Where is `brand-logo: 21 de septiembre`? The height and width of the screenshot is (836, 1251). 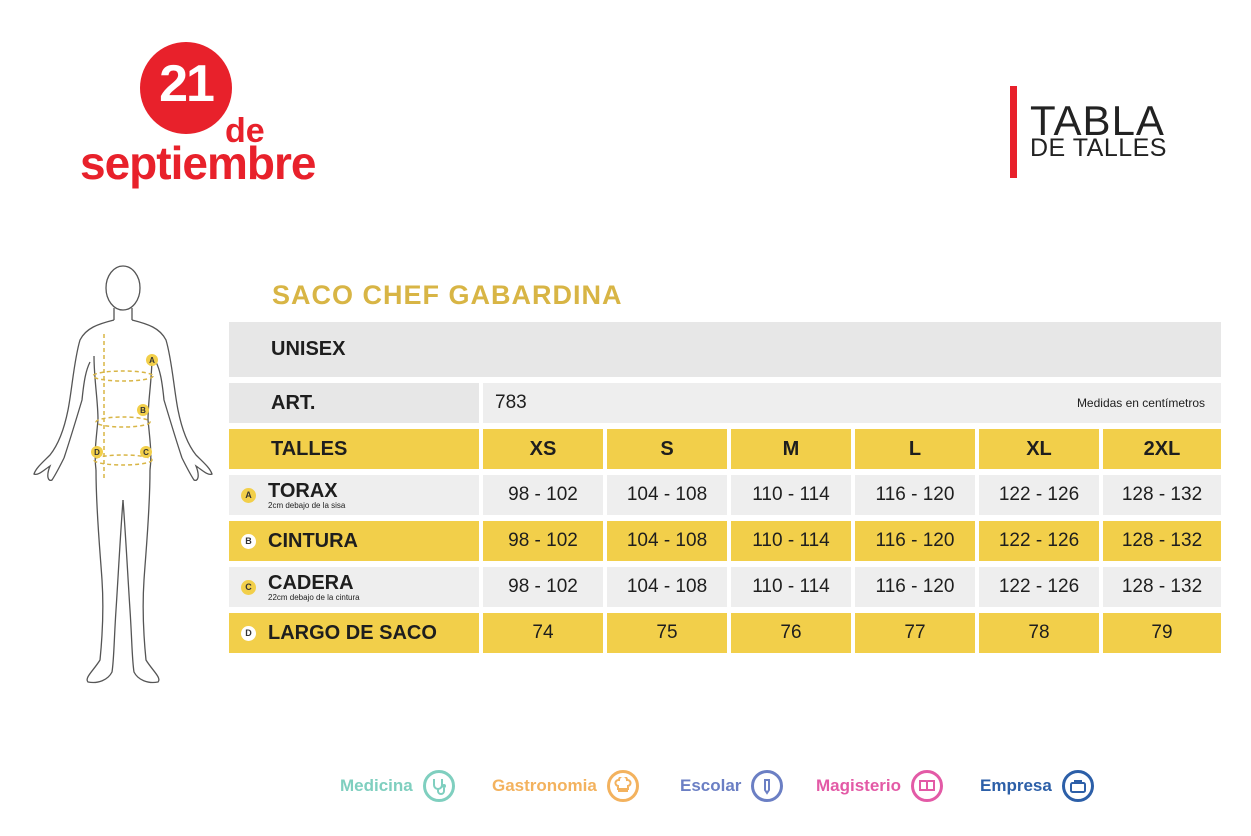 brand-logo: 21 de septiembre is located at coordinates (215, 115).